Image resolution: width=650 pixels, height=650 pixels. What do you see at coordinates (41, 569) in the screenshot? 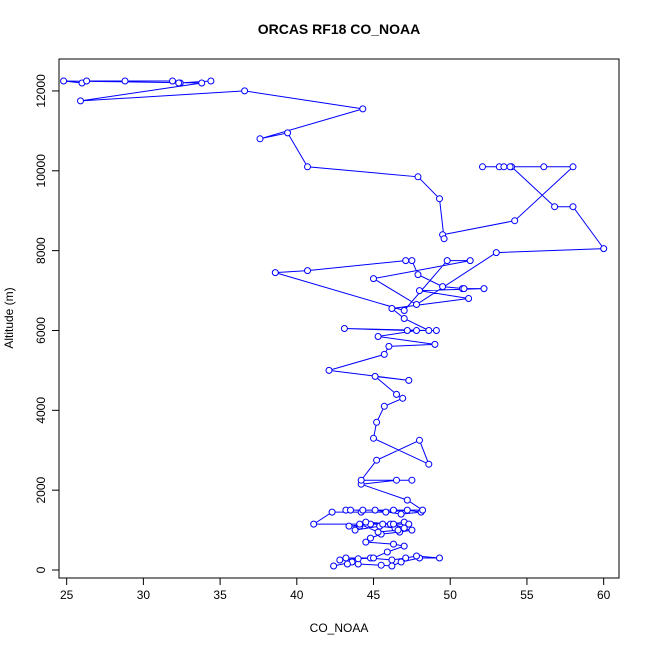
I see `y-tick-label: 0` at bounding box center [41, 569].